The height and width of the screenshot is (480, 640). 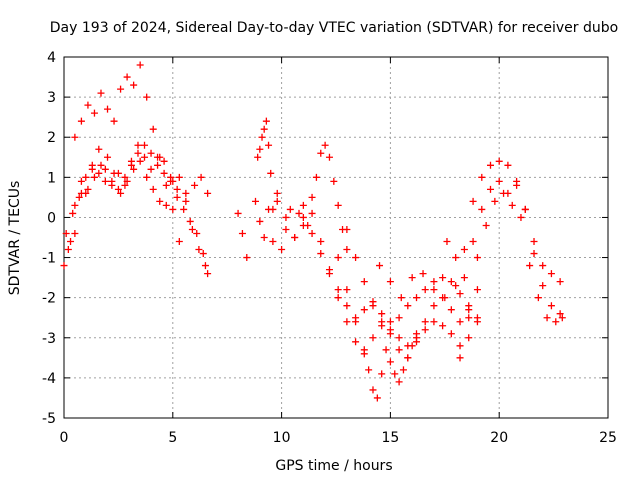 I want to click on series-s15, so click(x=511, y=275).